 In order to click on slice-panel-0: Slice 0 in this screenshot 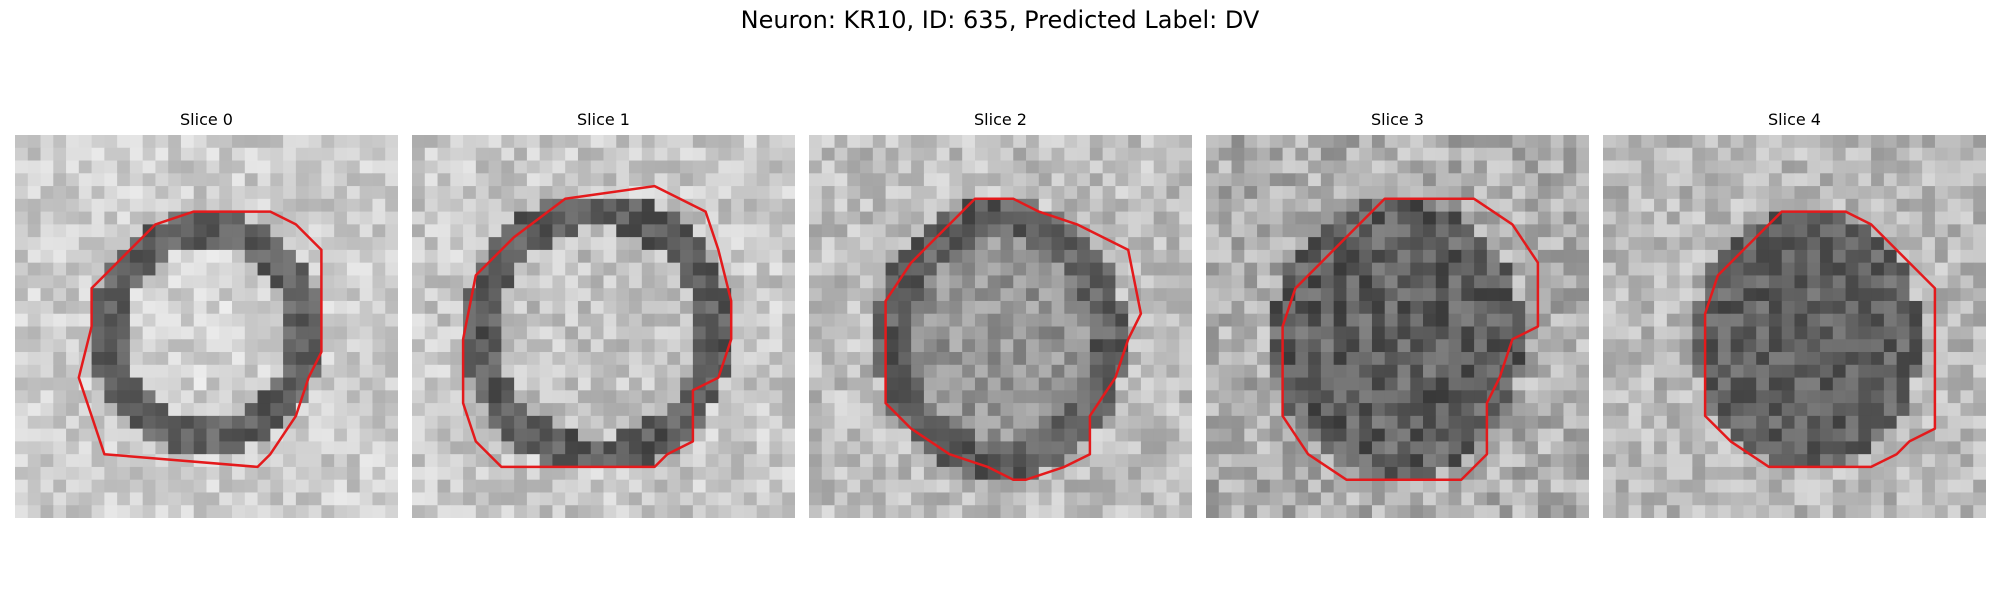, I will do `click(206, 313)`.